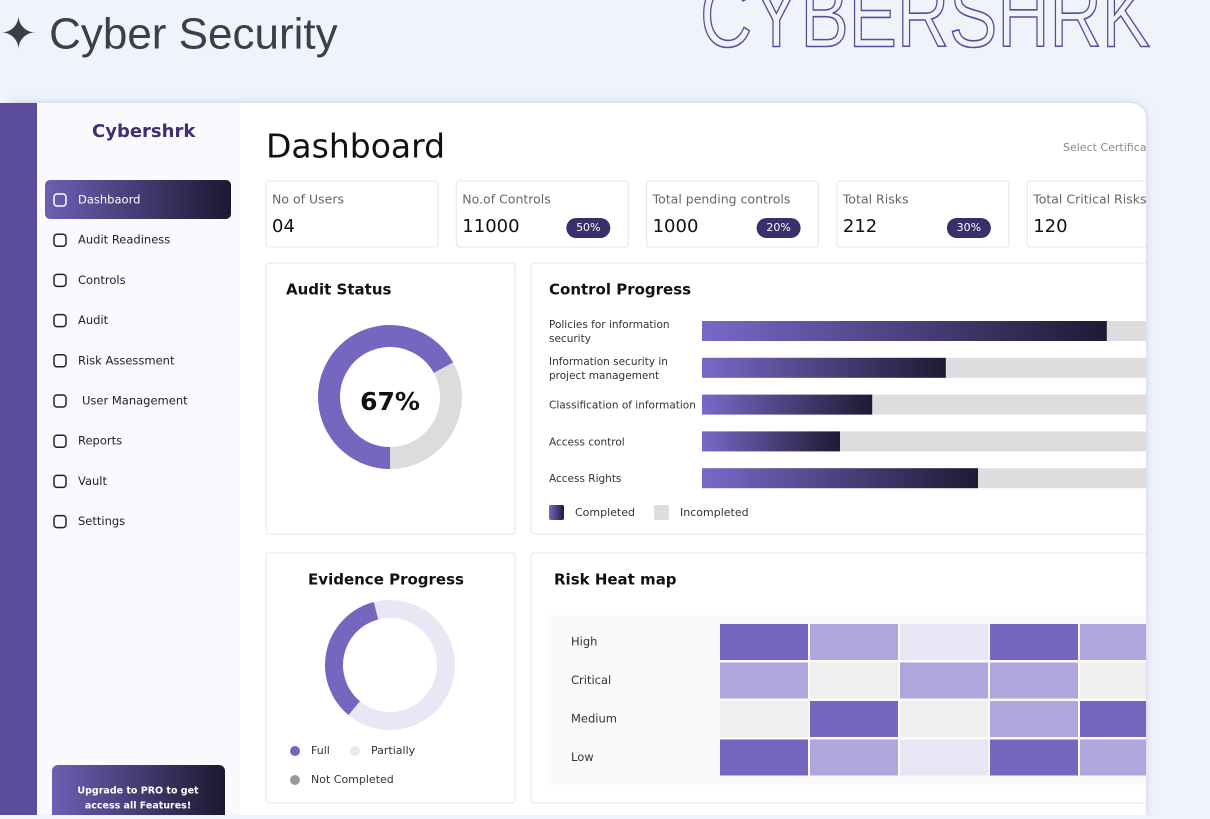  What do you see at coordinates (594, 719) in the screenshot?
I see `row-label: Medium` at bounding box center [594, 719].